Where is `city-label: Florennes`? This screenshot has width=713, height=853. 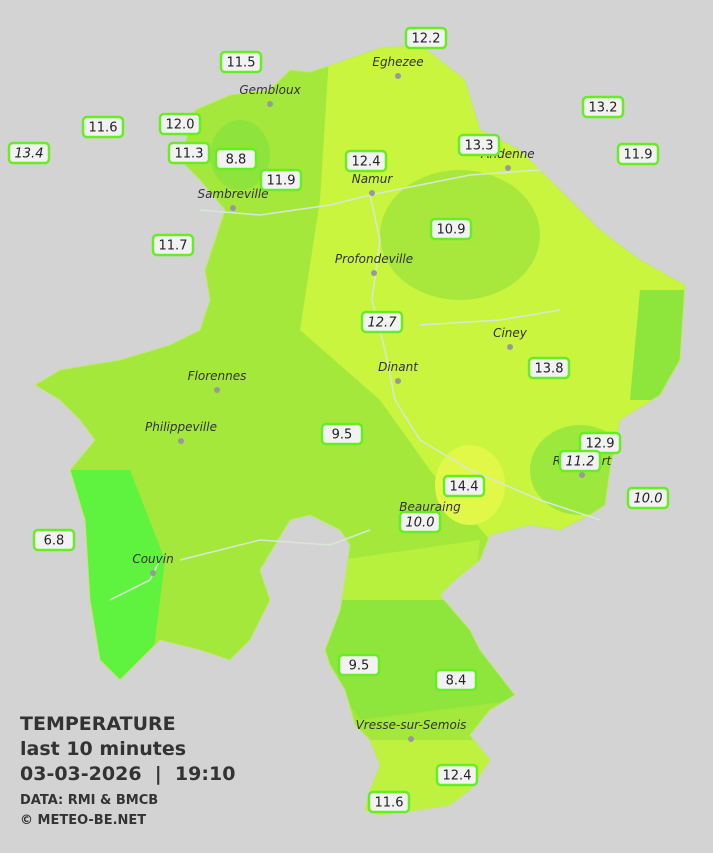 city-label: Florennes is located at coordinates (217, 376).